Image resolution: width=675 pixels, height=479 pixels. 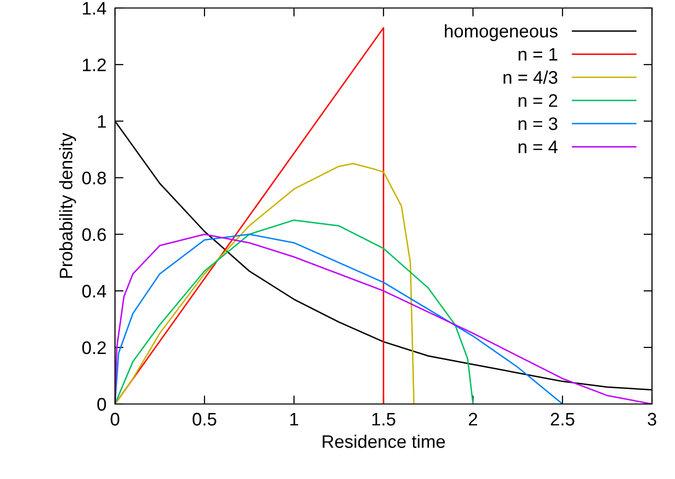 What do you see at coordinates (94, 235) in the screenshot?
I see `y-tick-label: 0.6` at bounding box center [94, 235].